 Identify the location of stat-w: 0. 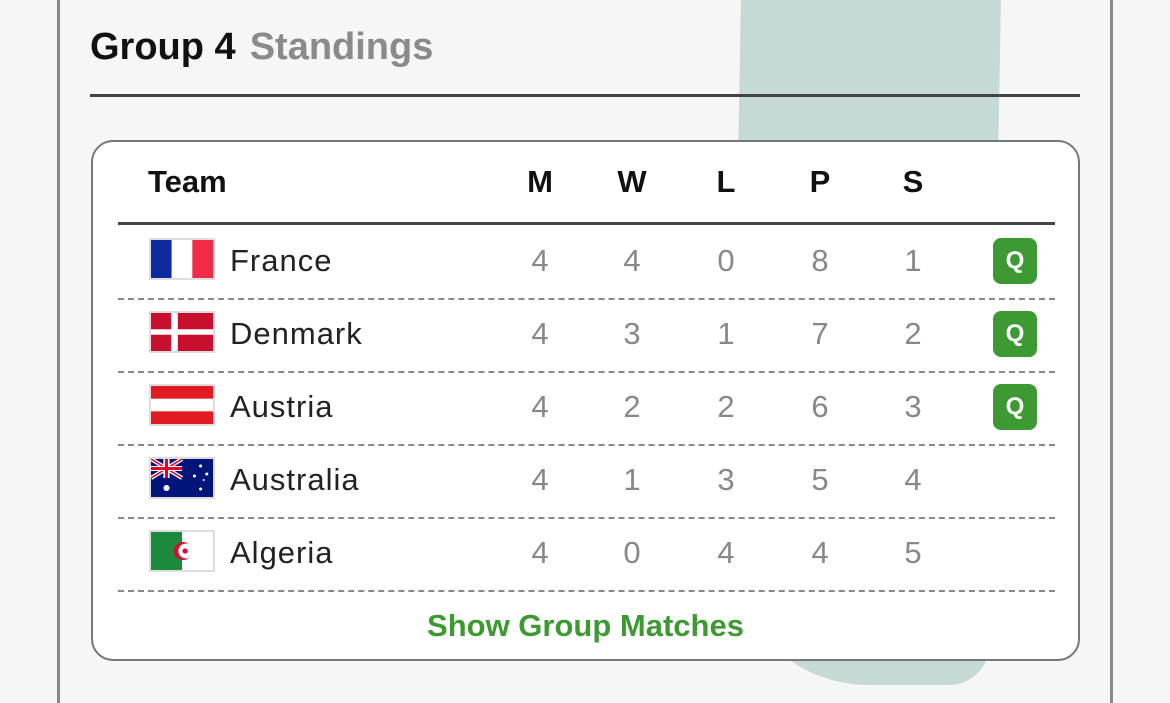
(632, 552).